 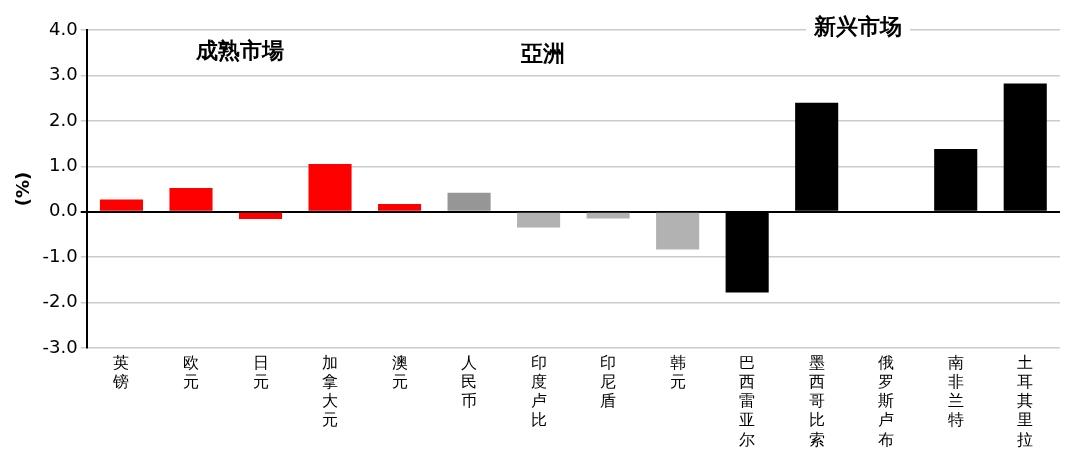 I want to click on y-tick-label: 3.0, so click(x=63, y=74).